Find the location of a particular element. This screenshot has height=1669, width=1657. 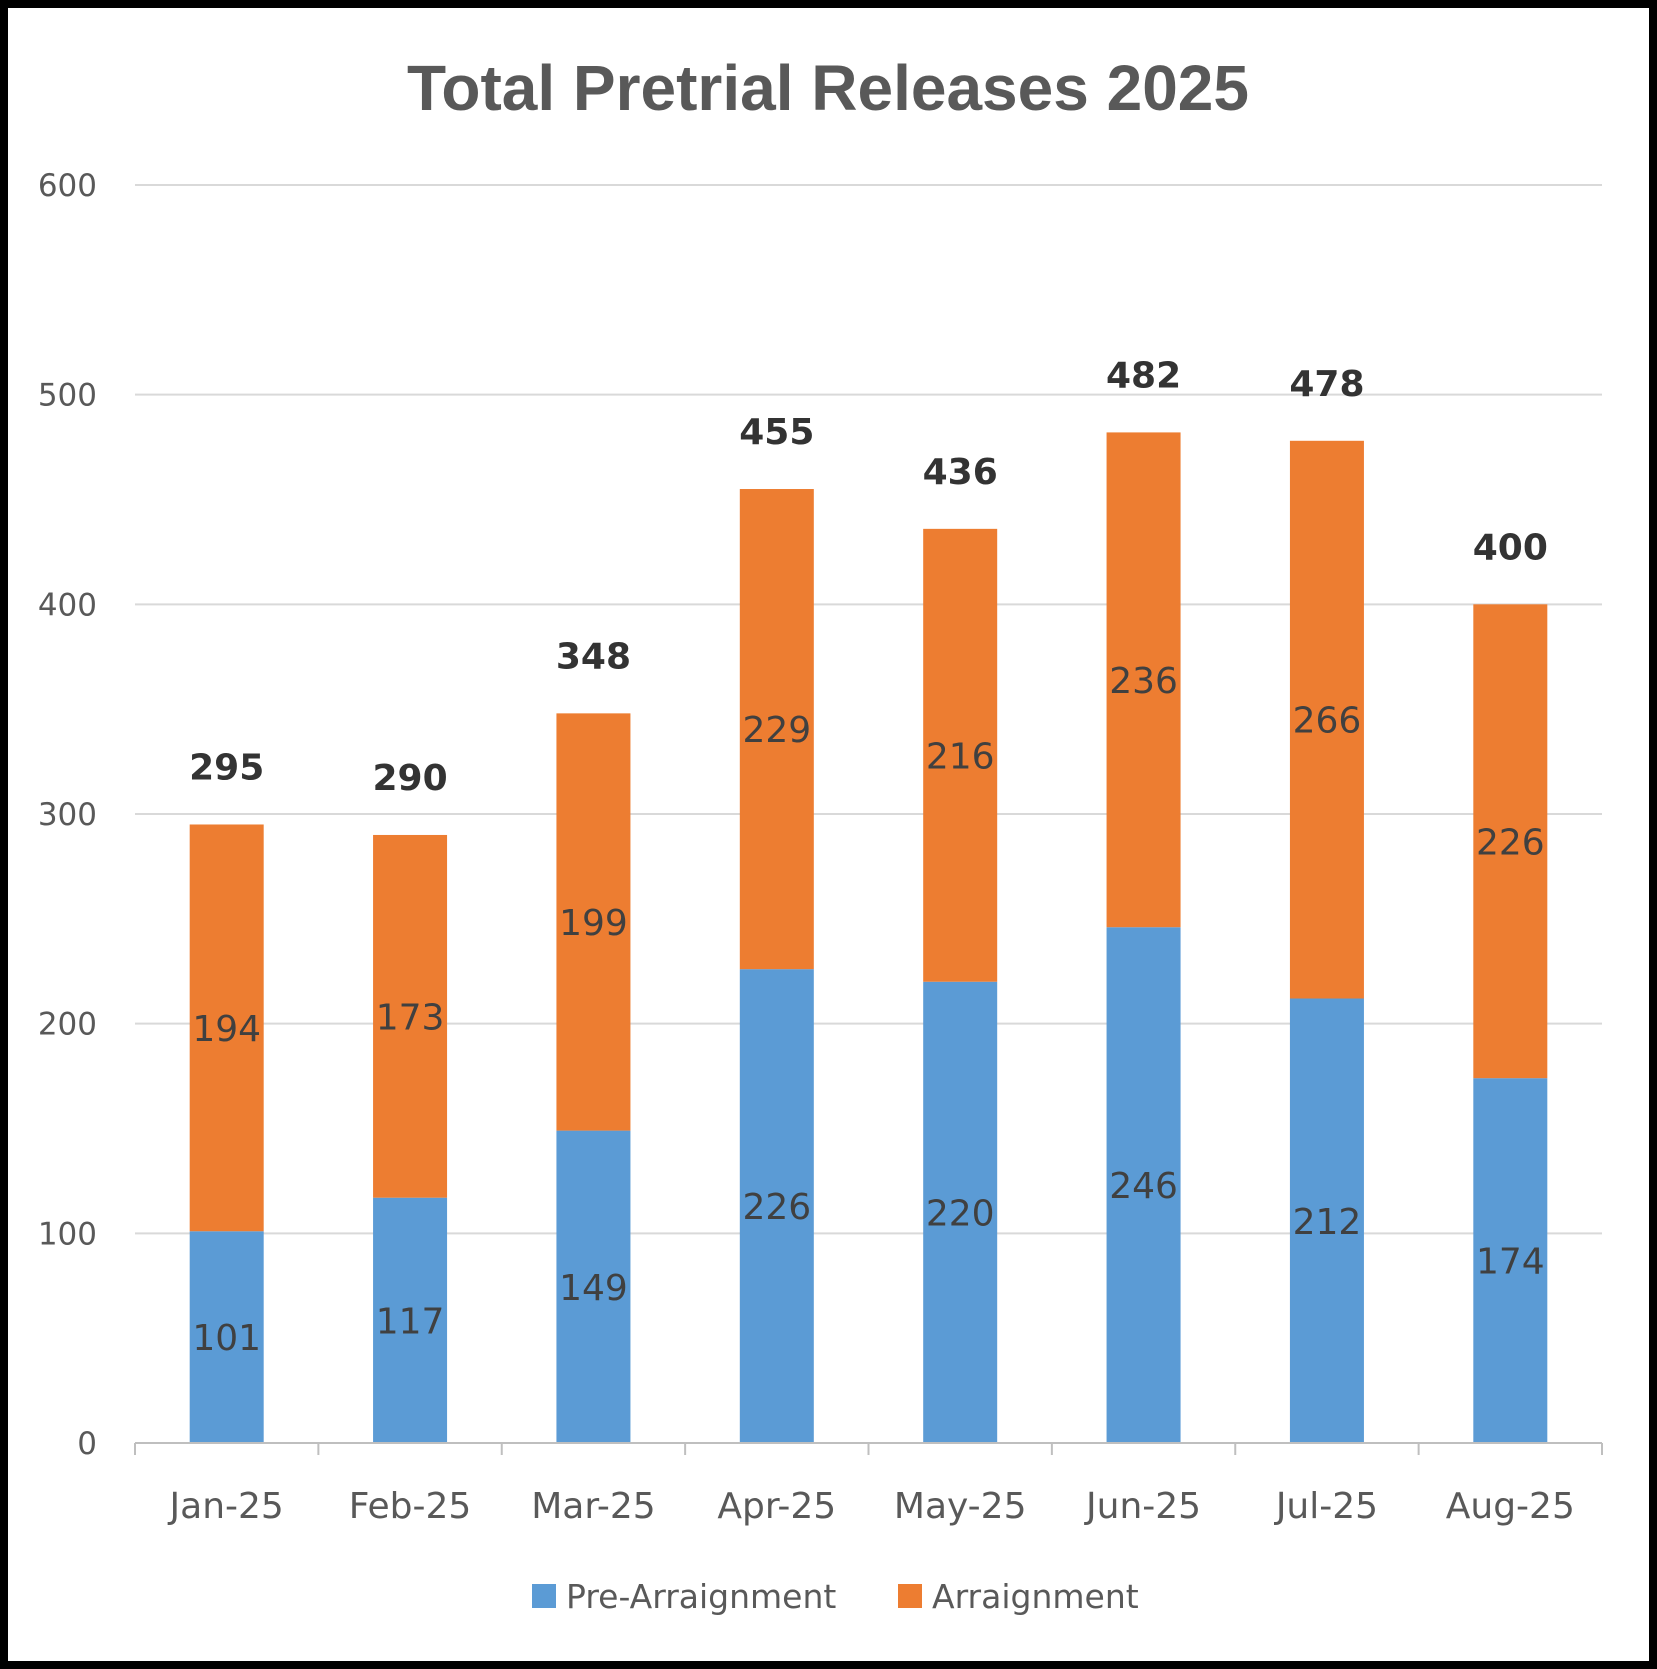

data-label: 173 is located at coordinates (410, 1017).